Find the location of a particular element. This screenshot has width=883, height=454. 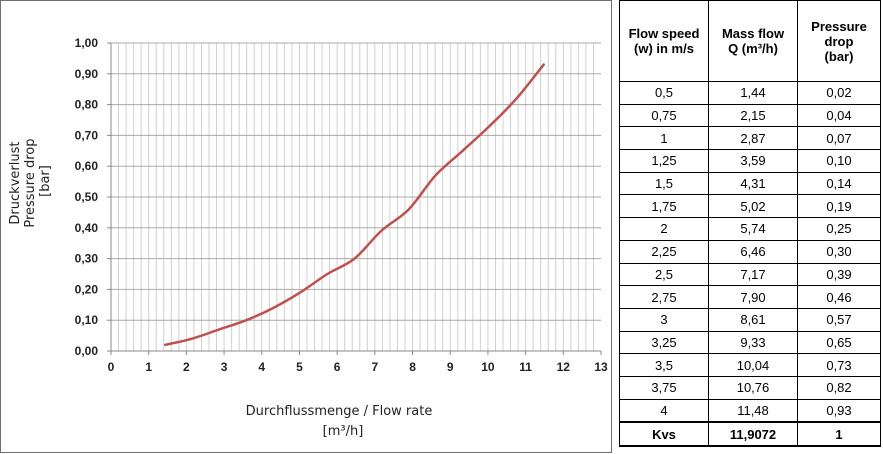

cell-pressure-drop: 0,57 is located at coordinates (839, 319).